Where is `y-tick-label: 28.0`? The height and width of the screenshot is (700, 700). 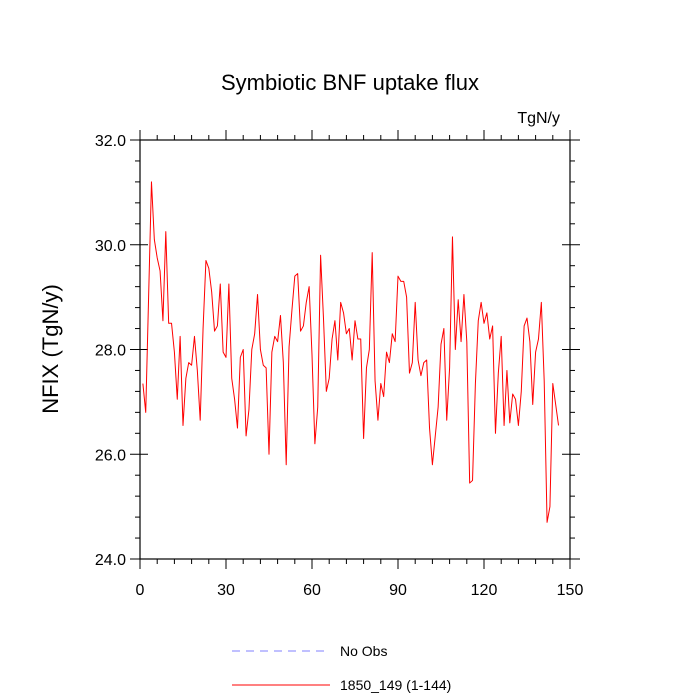 y-tick-label: 28.0 is located at coordinates (110, 351).